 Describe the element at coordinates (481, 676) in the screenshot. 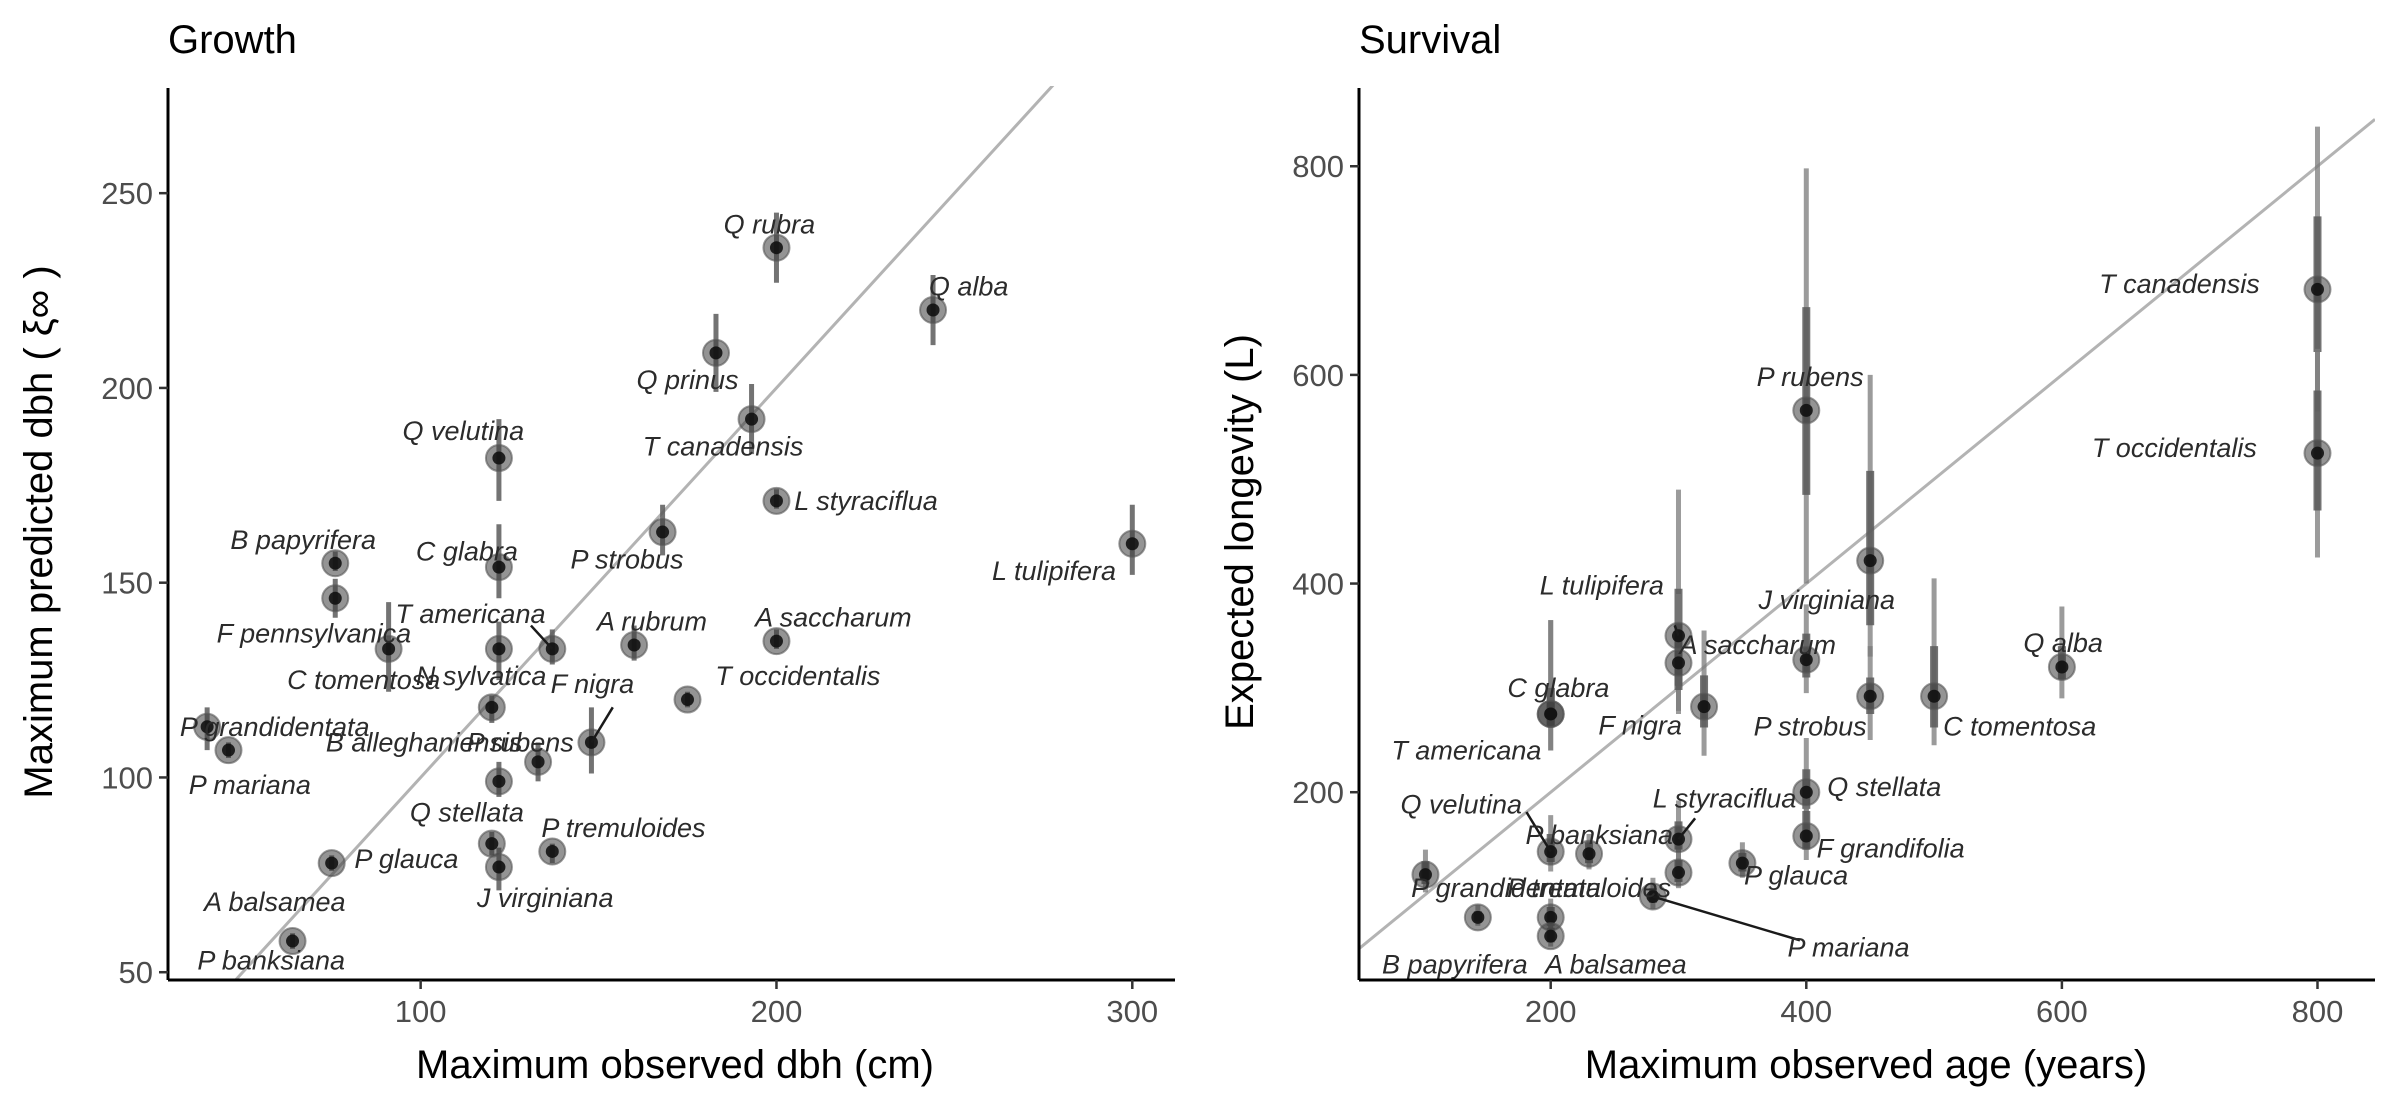

I see `growth-label-n-sylvatica: N sylvatica` at that location.